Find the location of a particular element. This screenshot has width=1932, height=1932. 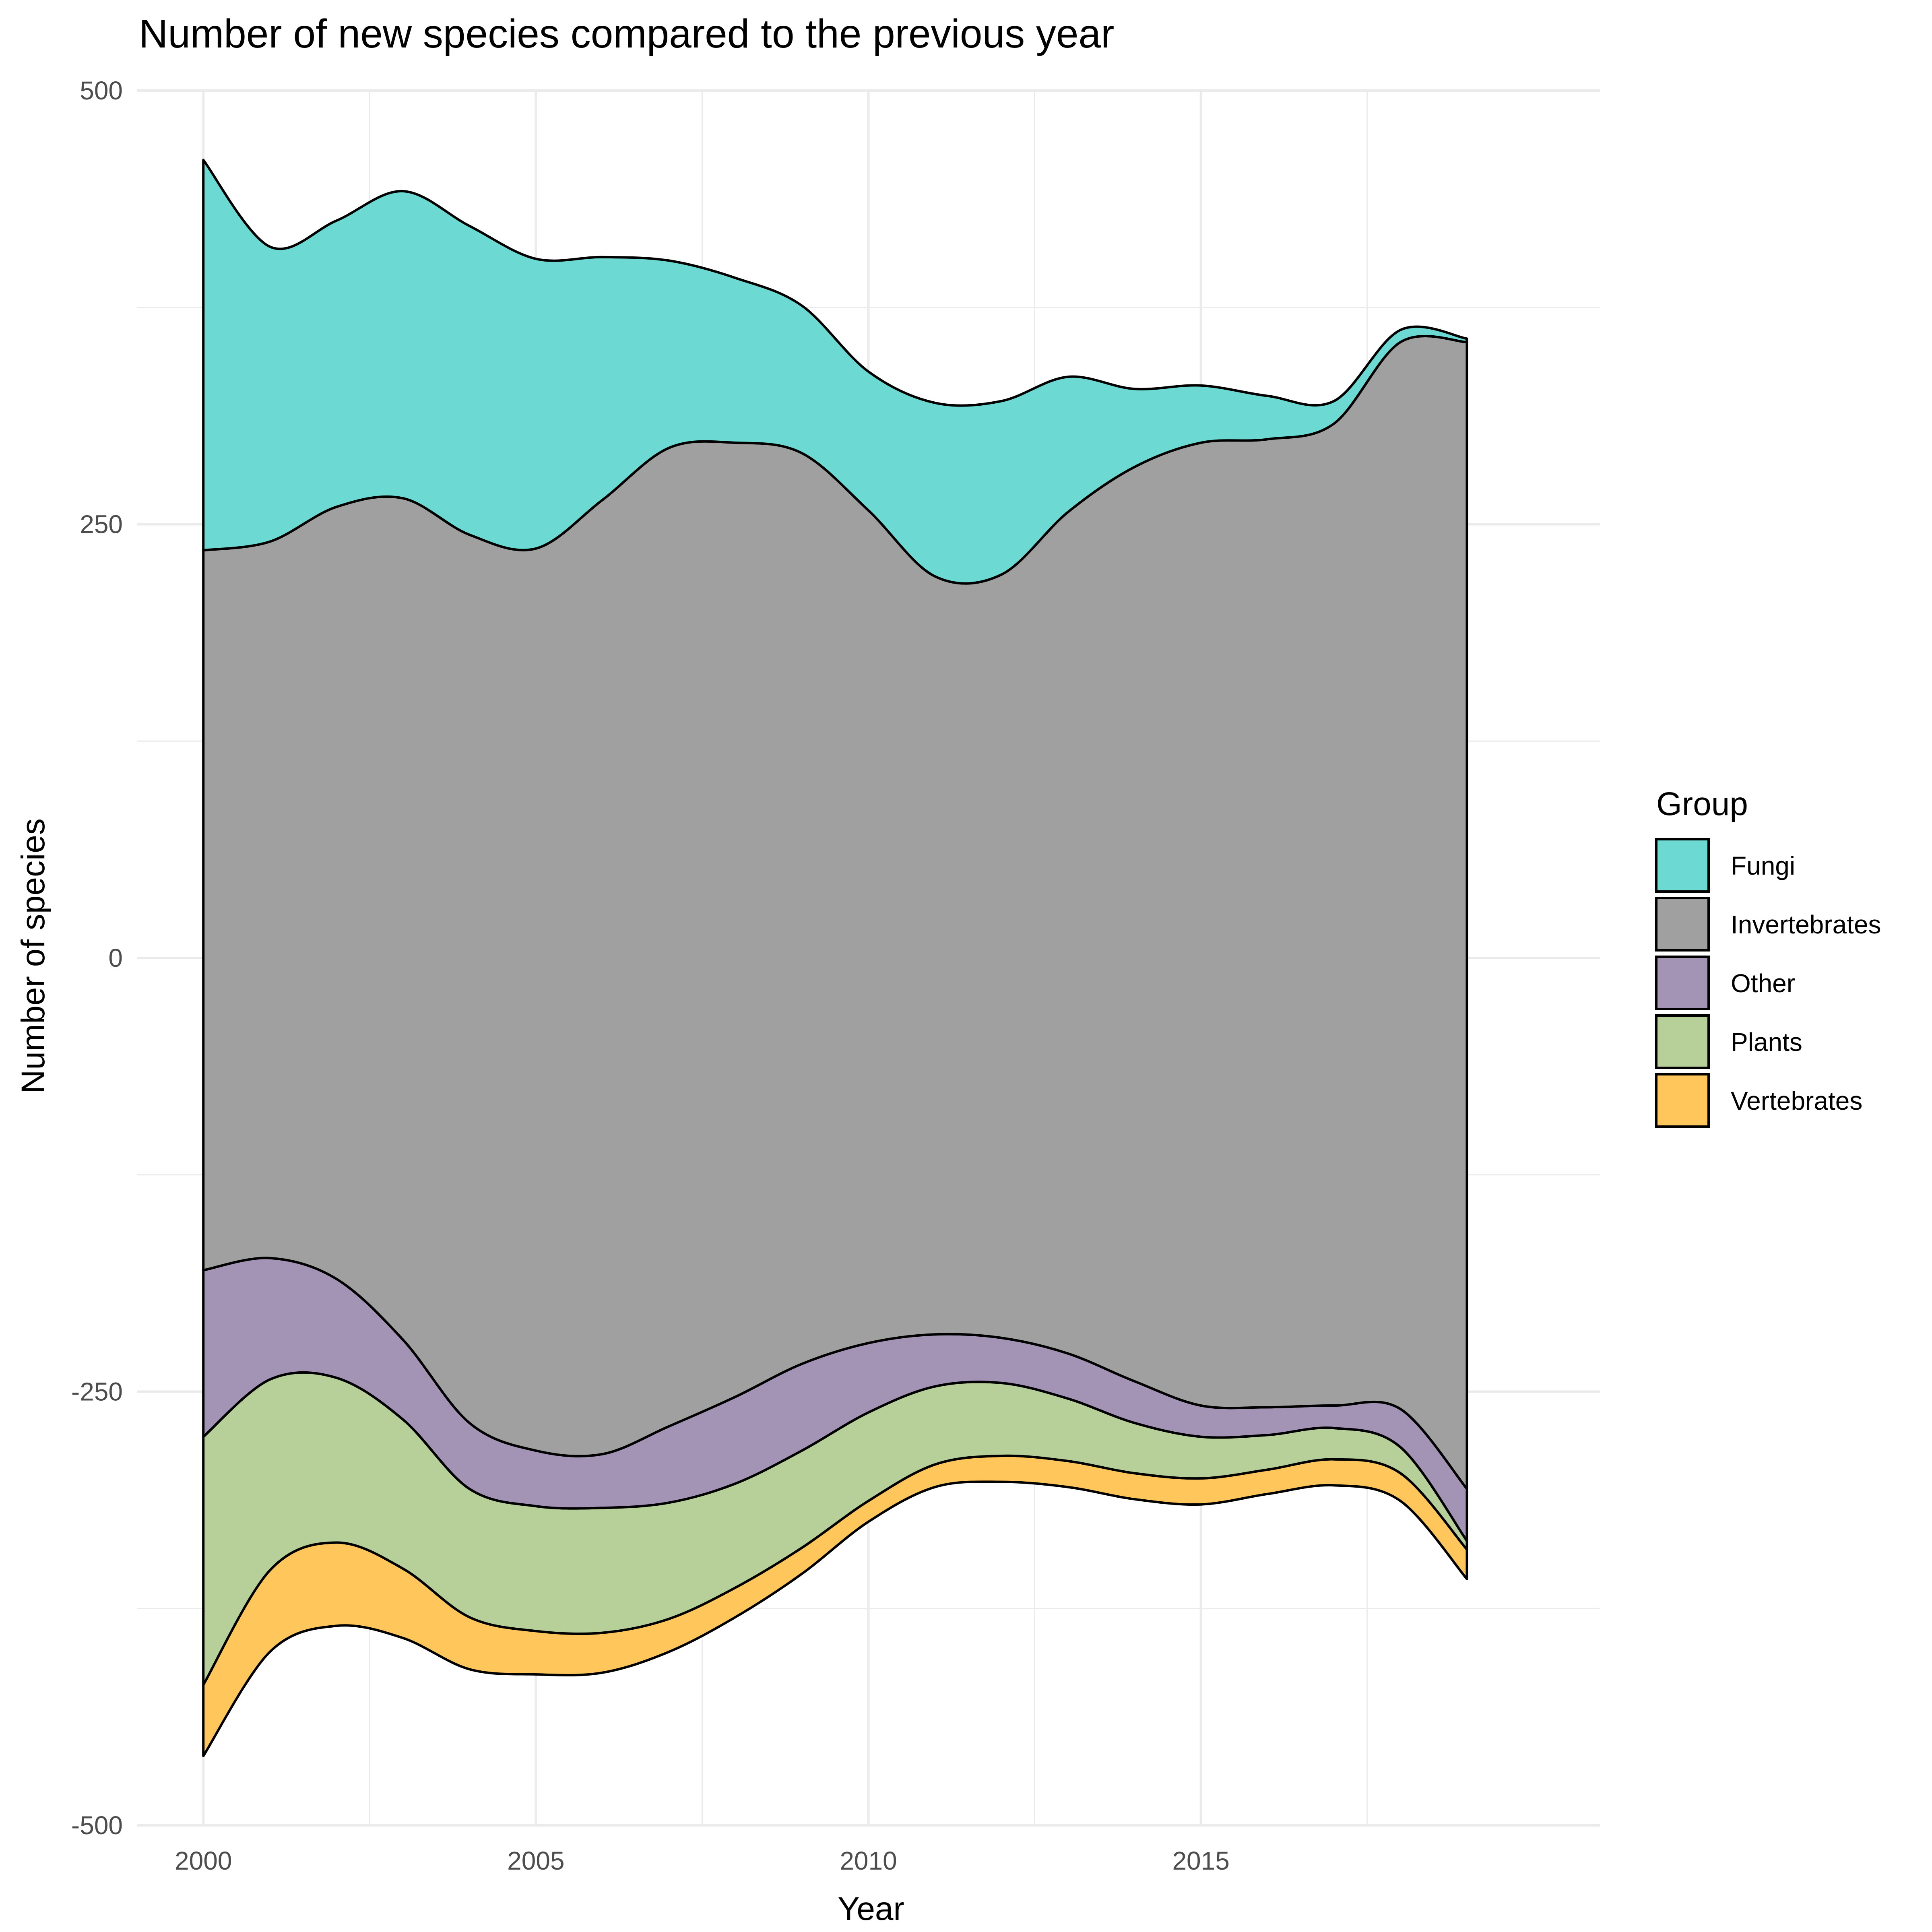

y-tick-label: -500 is located at coordinates (97, 1825).